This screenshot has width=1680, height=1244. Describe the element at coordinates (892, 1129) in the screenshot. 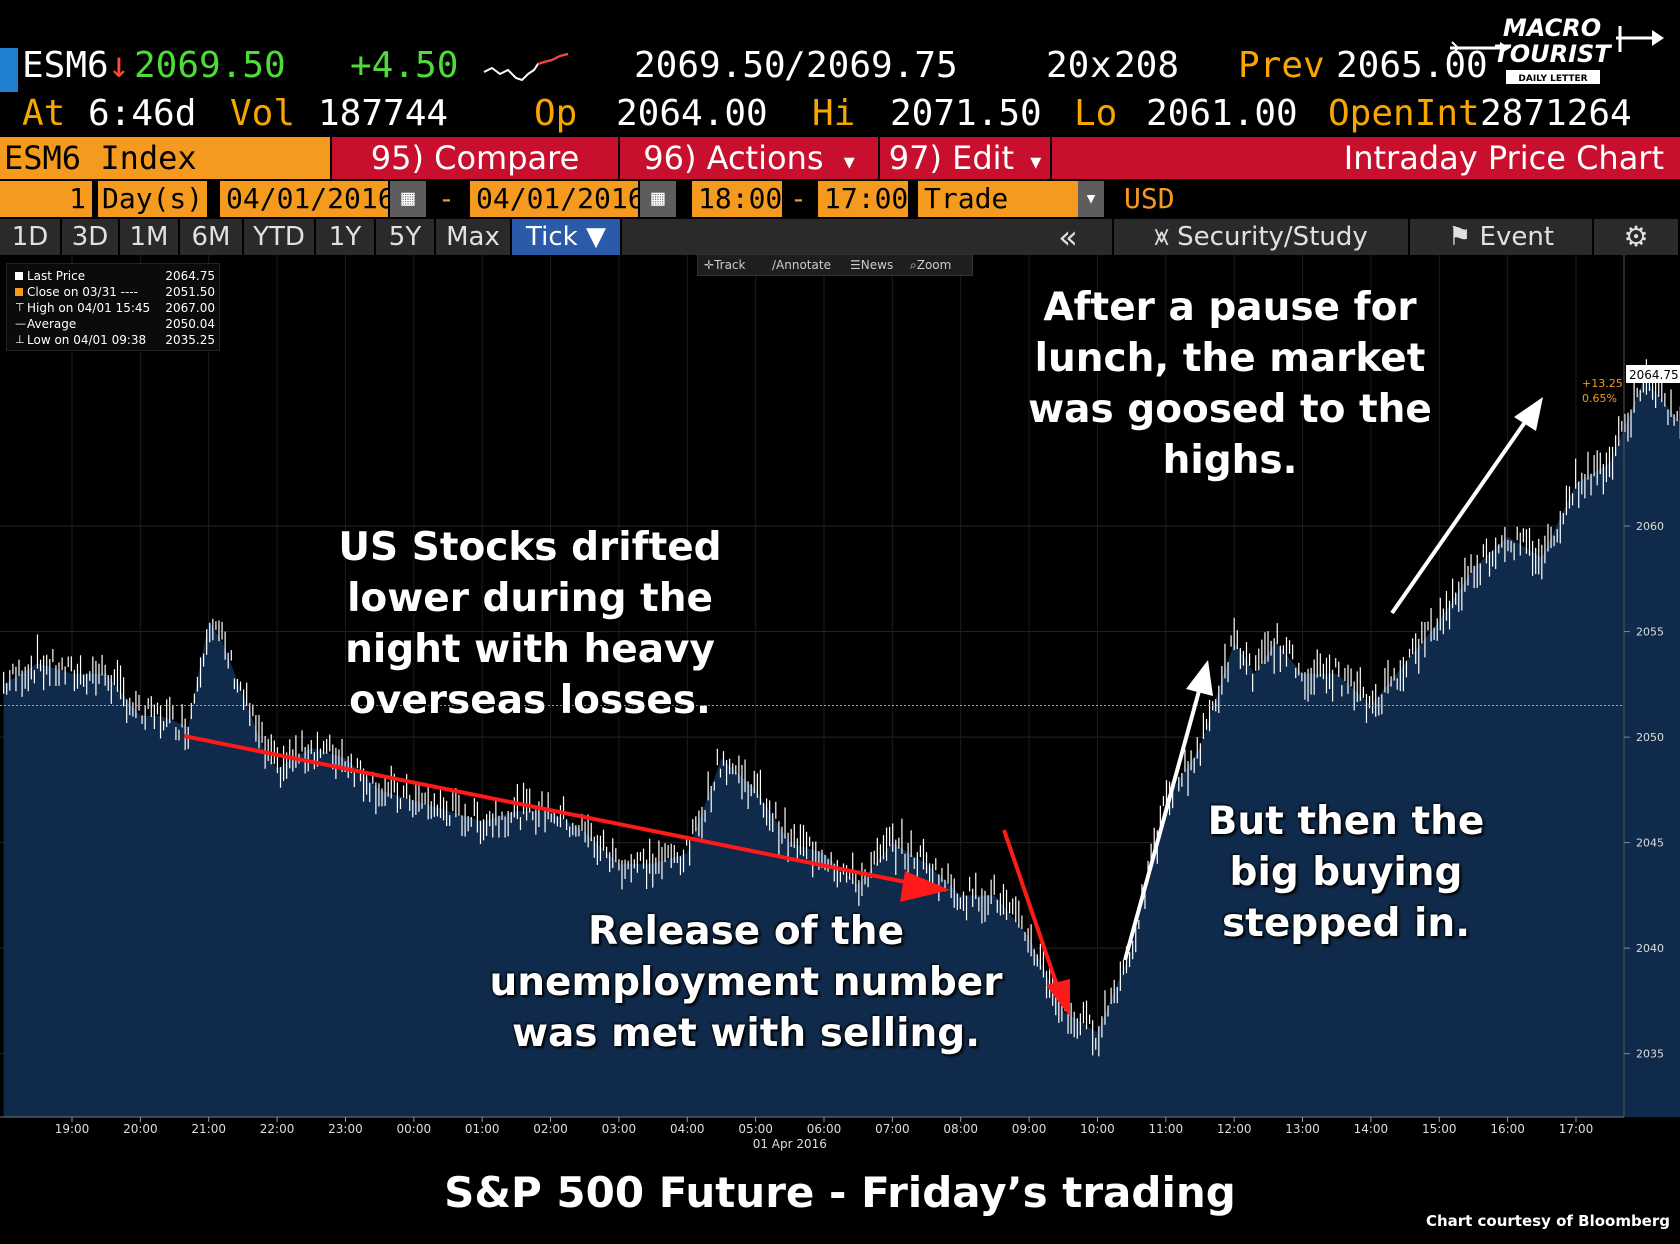

I see `x-tick-label: 07:00` at that location.